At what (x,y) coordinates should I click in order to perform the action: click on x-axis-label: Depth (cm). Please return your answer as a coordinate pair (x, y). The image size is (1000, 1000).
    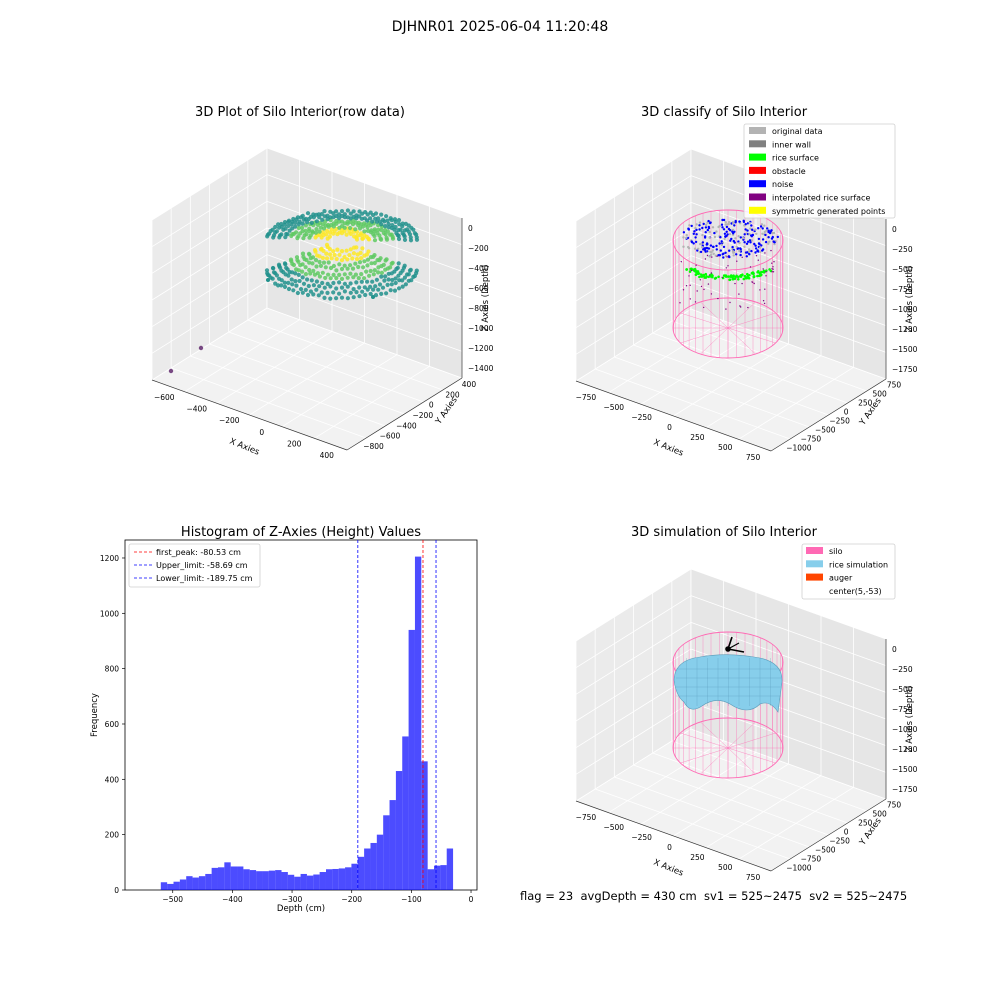
    Looking at the image, I should click on (301, 909).